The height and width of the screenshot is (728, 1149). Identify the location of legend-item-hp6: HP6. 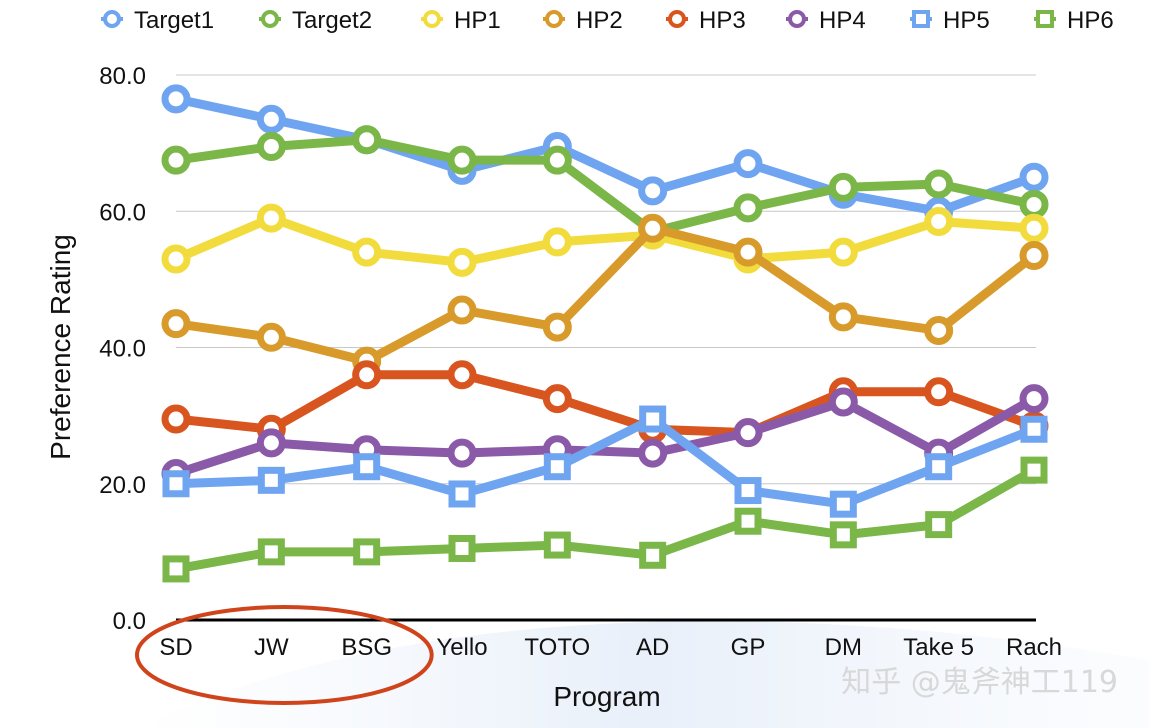
(1074, 20).